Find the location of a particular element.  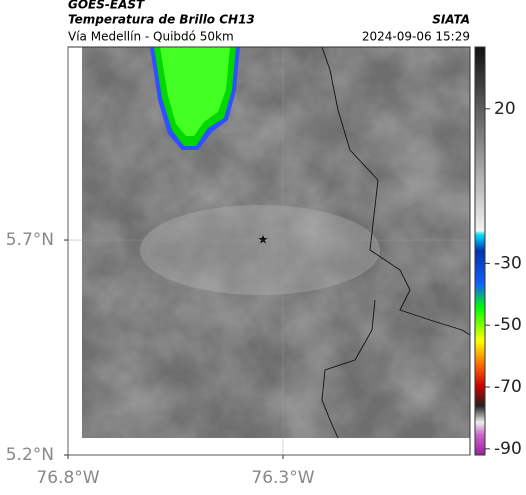

colorbar-tick-label: -90 is located at coordinates (508, 449).